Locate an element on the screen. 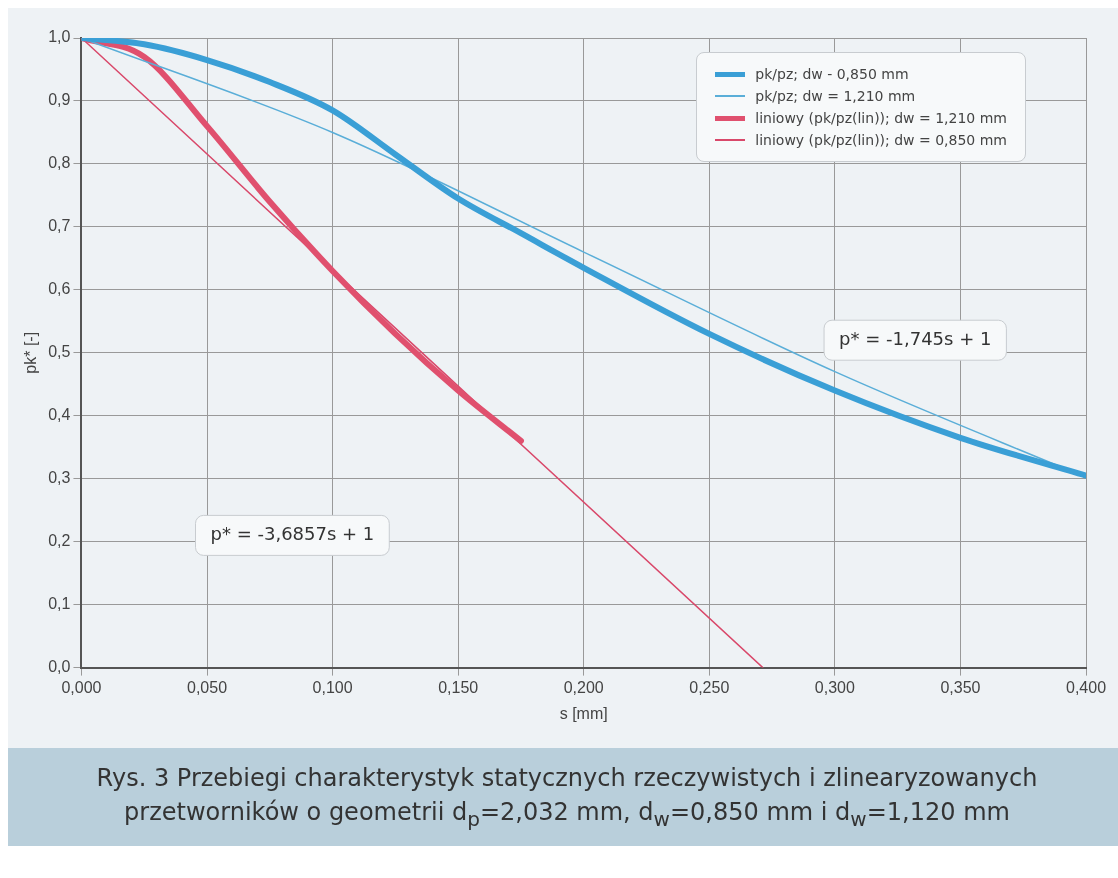 The height and width of the screenshot is (878, 1118). y-tick-label: 0,4 is located at coordinates (59, 415).